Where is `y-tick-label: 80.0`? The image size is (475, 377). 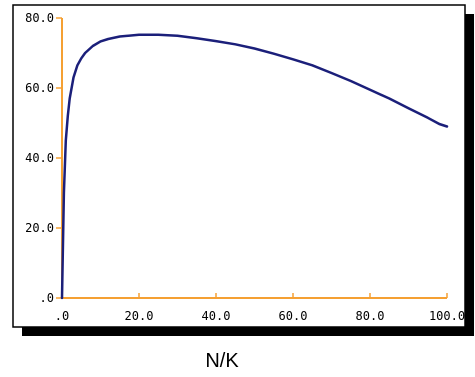 y-tick-label: 80.0 is located at coordinates (39, 18).